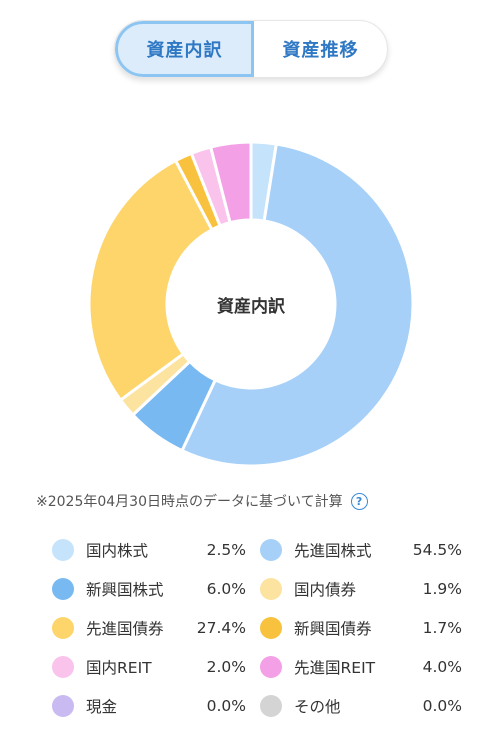  Describe the element at coordinates (320, 50) in the screenshot. I see `tab-asset-history: 資産推移` at that location.